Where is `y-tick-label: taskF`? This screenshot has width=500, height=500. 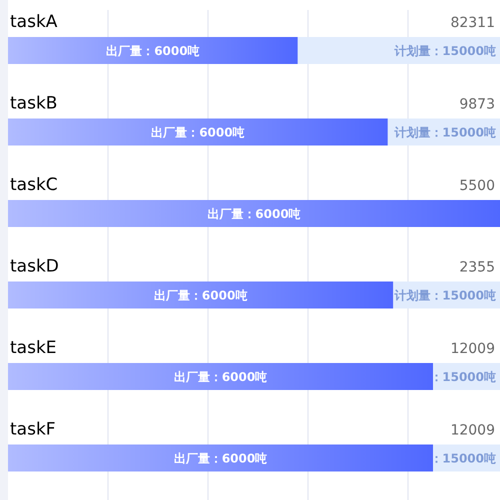
y-tick-label: taskF is located at coordinates (33, 430).